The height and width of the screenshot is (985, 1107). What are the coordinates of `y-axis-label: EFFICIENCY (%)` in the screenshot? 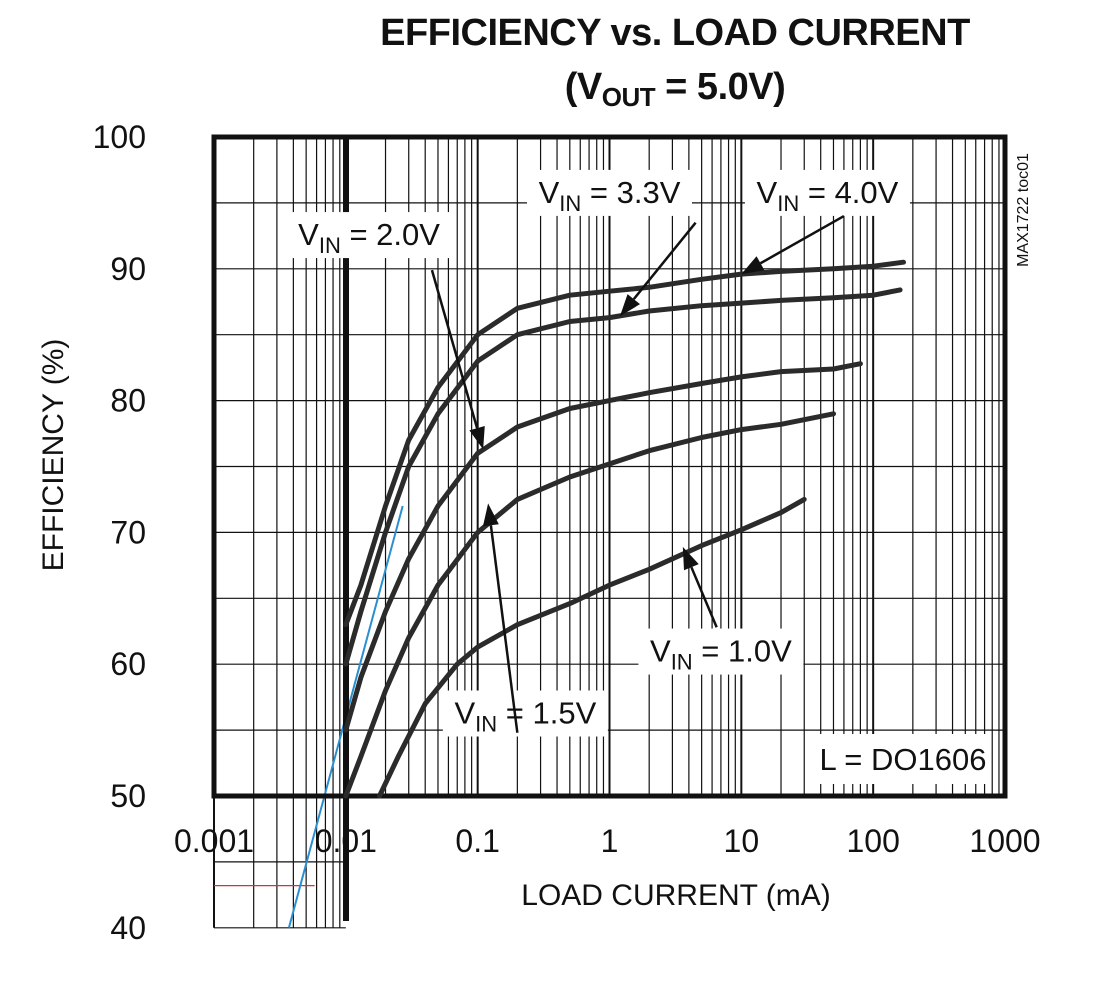 It's located at (53, 455).